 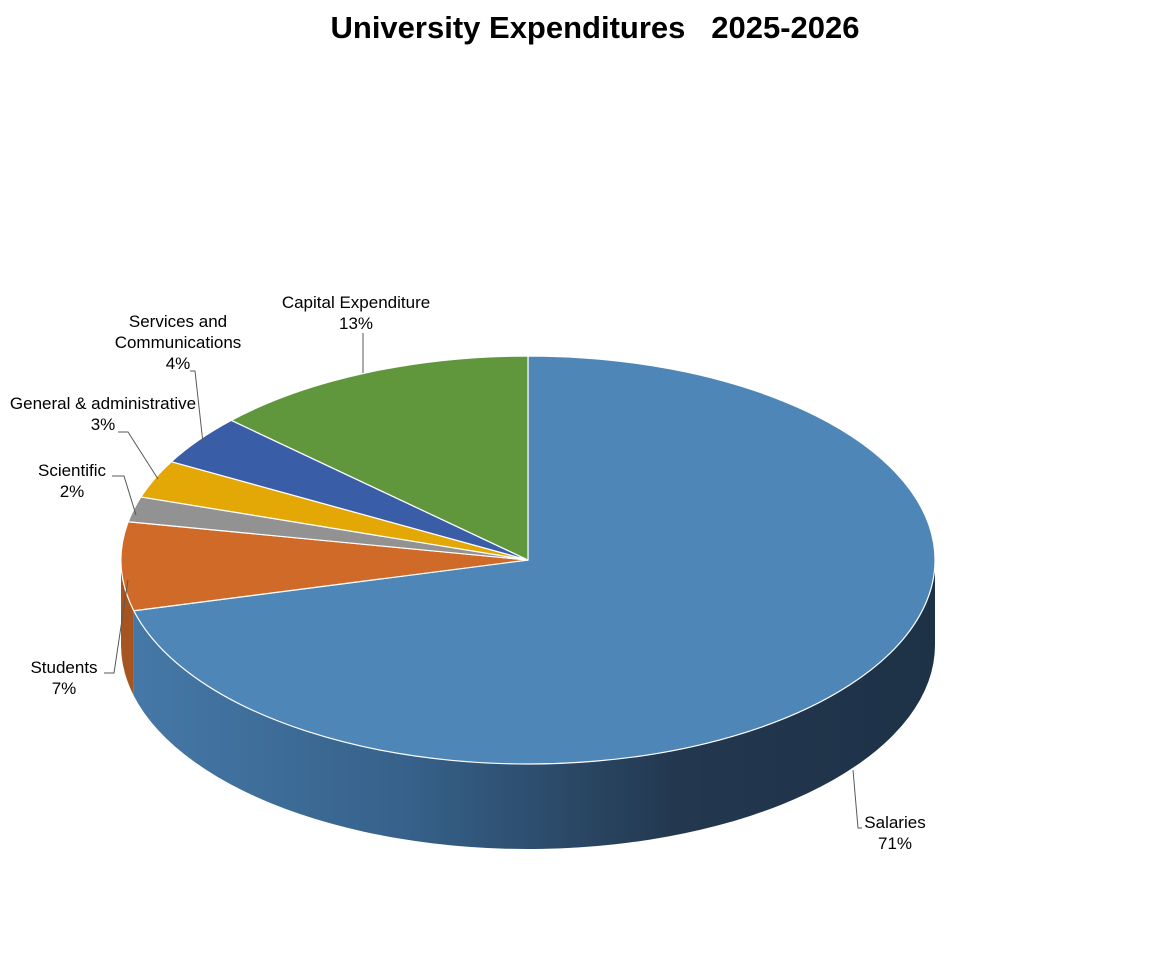 I want to click on slice-label-salaries: Salaries, so click(x=894, y=822).